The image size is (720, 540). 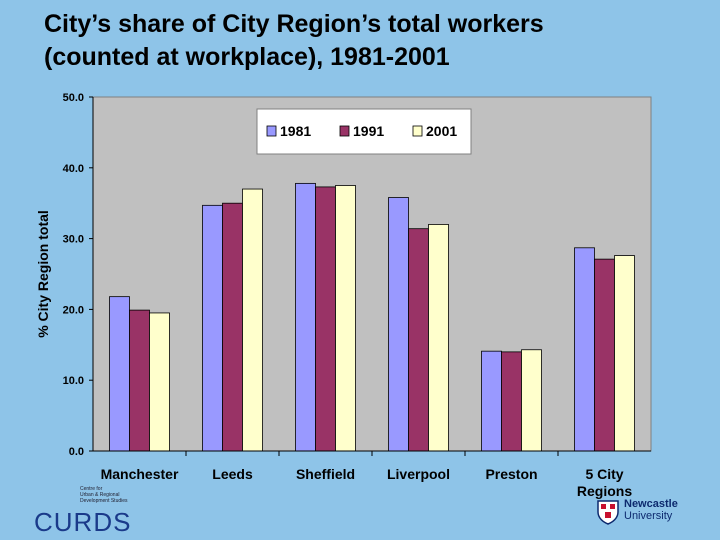 What do you see at coordinates (91, 489) in the screenshot?
I see `curds-subtitle-line: Centre for` at bounding box center [91, 489].